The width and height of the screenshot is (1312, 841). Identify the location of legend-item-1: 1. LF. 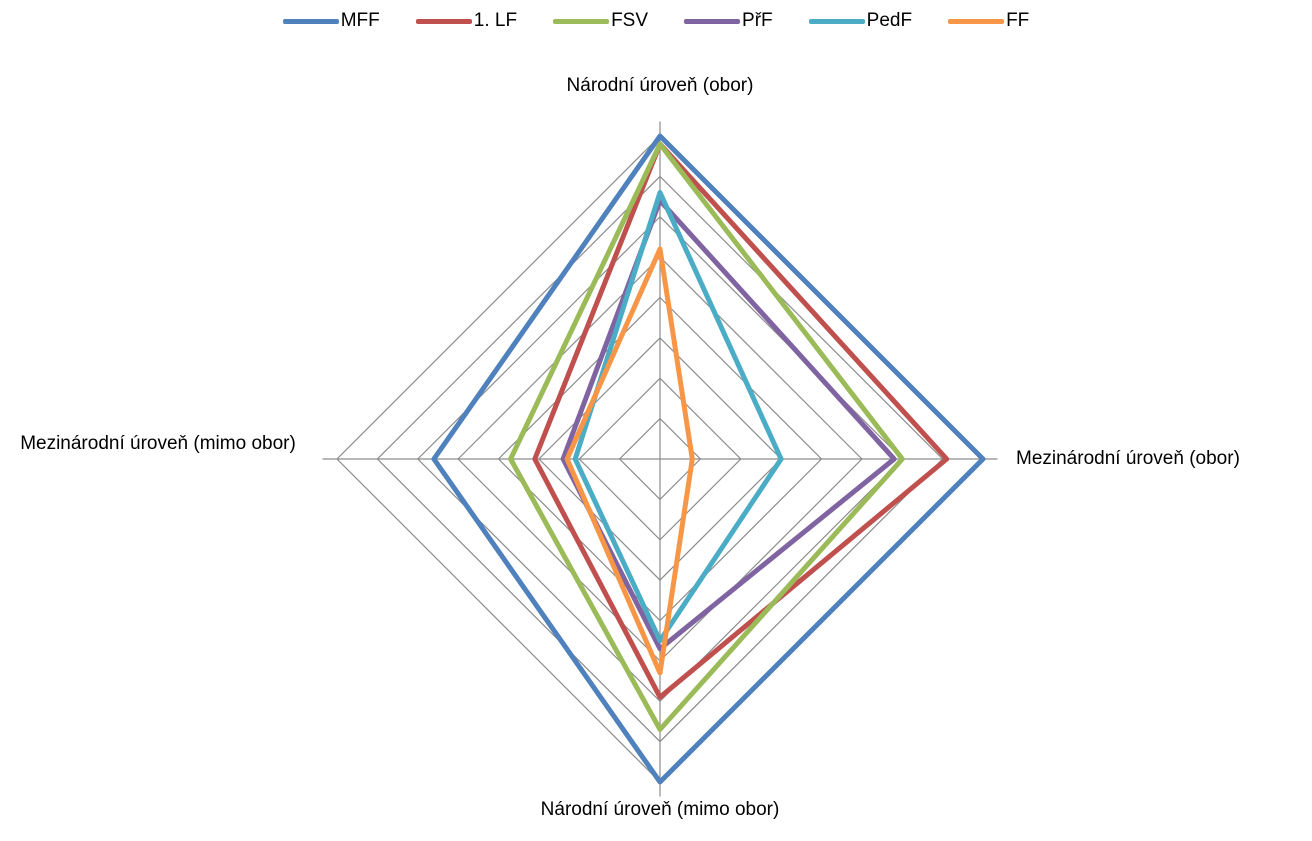
(466, 21).